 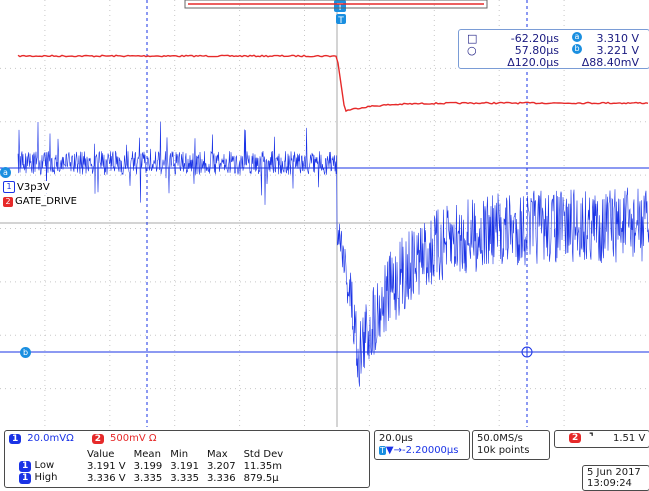 I want to click on record-view-bar, so click(x=336, y=4).